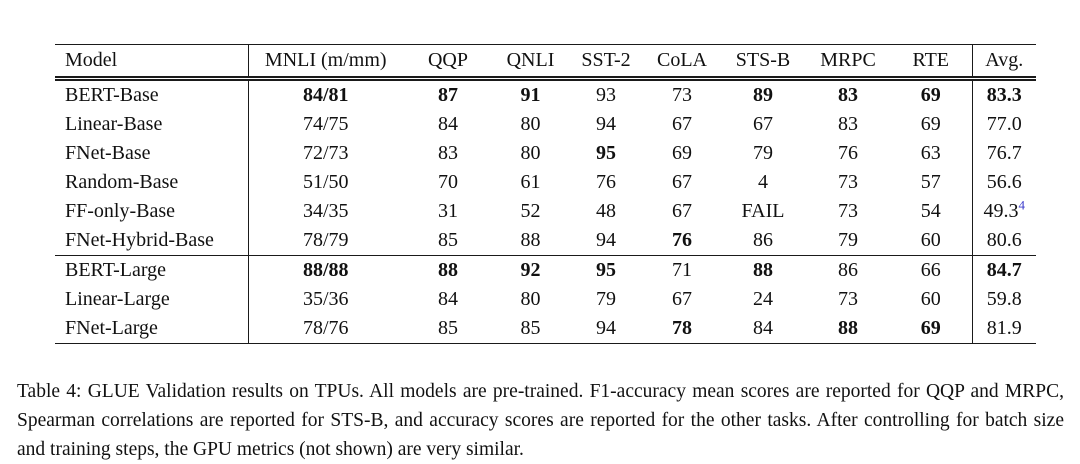 Image resolution: width=1080 pixels, height=464 pixels. Describe the element at coordinates (152, 299) in the screenshot. I see `model-cell: Linear-Large` at that location.